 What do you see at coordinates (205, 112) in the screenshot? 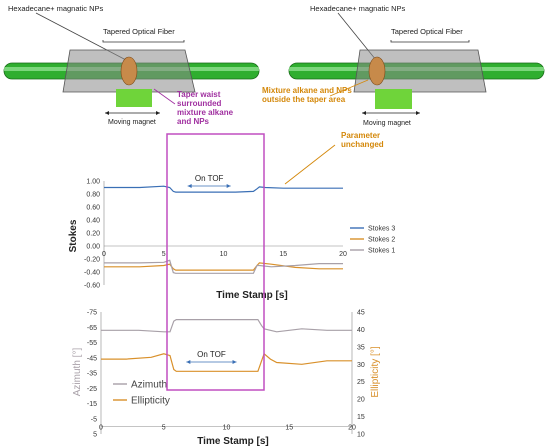
I see `annotation-line: mixture alkane` at bounding box center [205, 112].